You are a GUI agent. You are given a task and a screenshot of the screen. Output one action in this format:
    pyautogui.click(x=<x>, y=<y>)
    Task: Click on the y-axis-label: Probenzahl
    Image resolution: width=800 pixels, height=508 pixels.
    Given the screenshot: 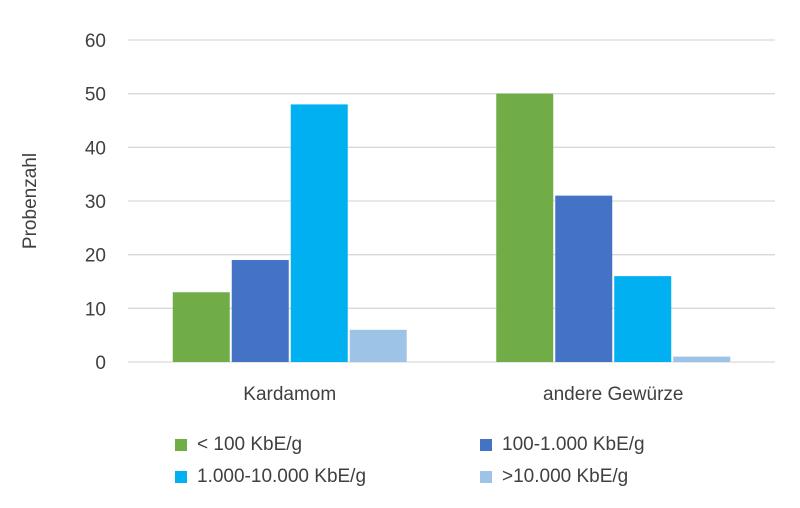 What is the action you would take?
    pyautogui.click(x=30, y=201)
    